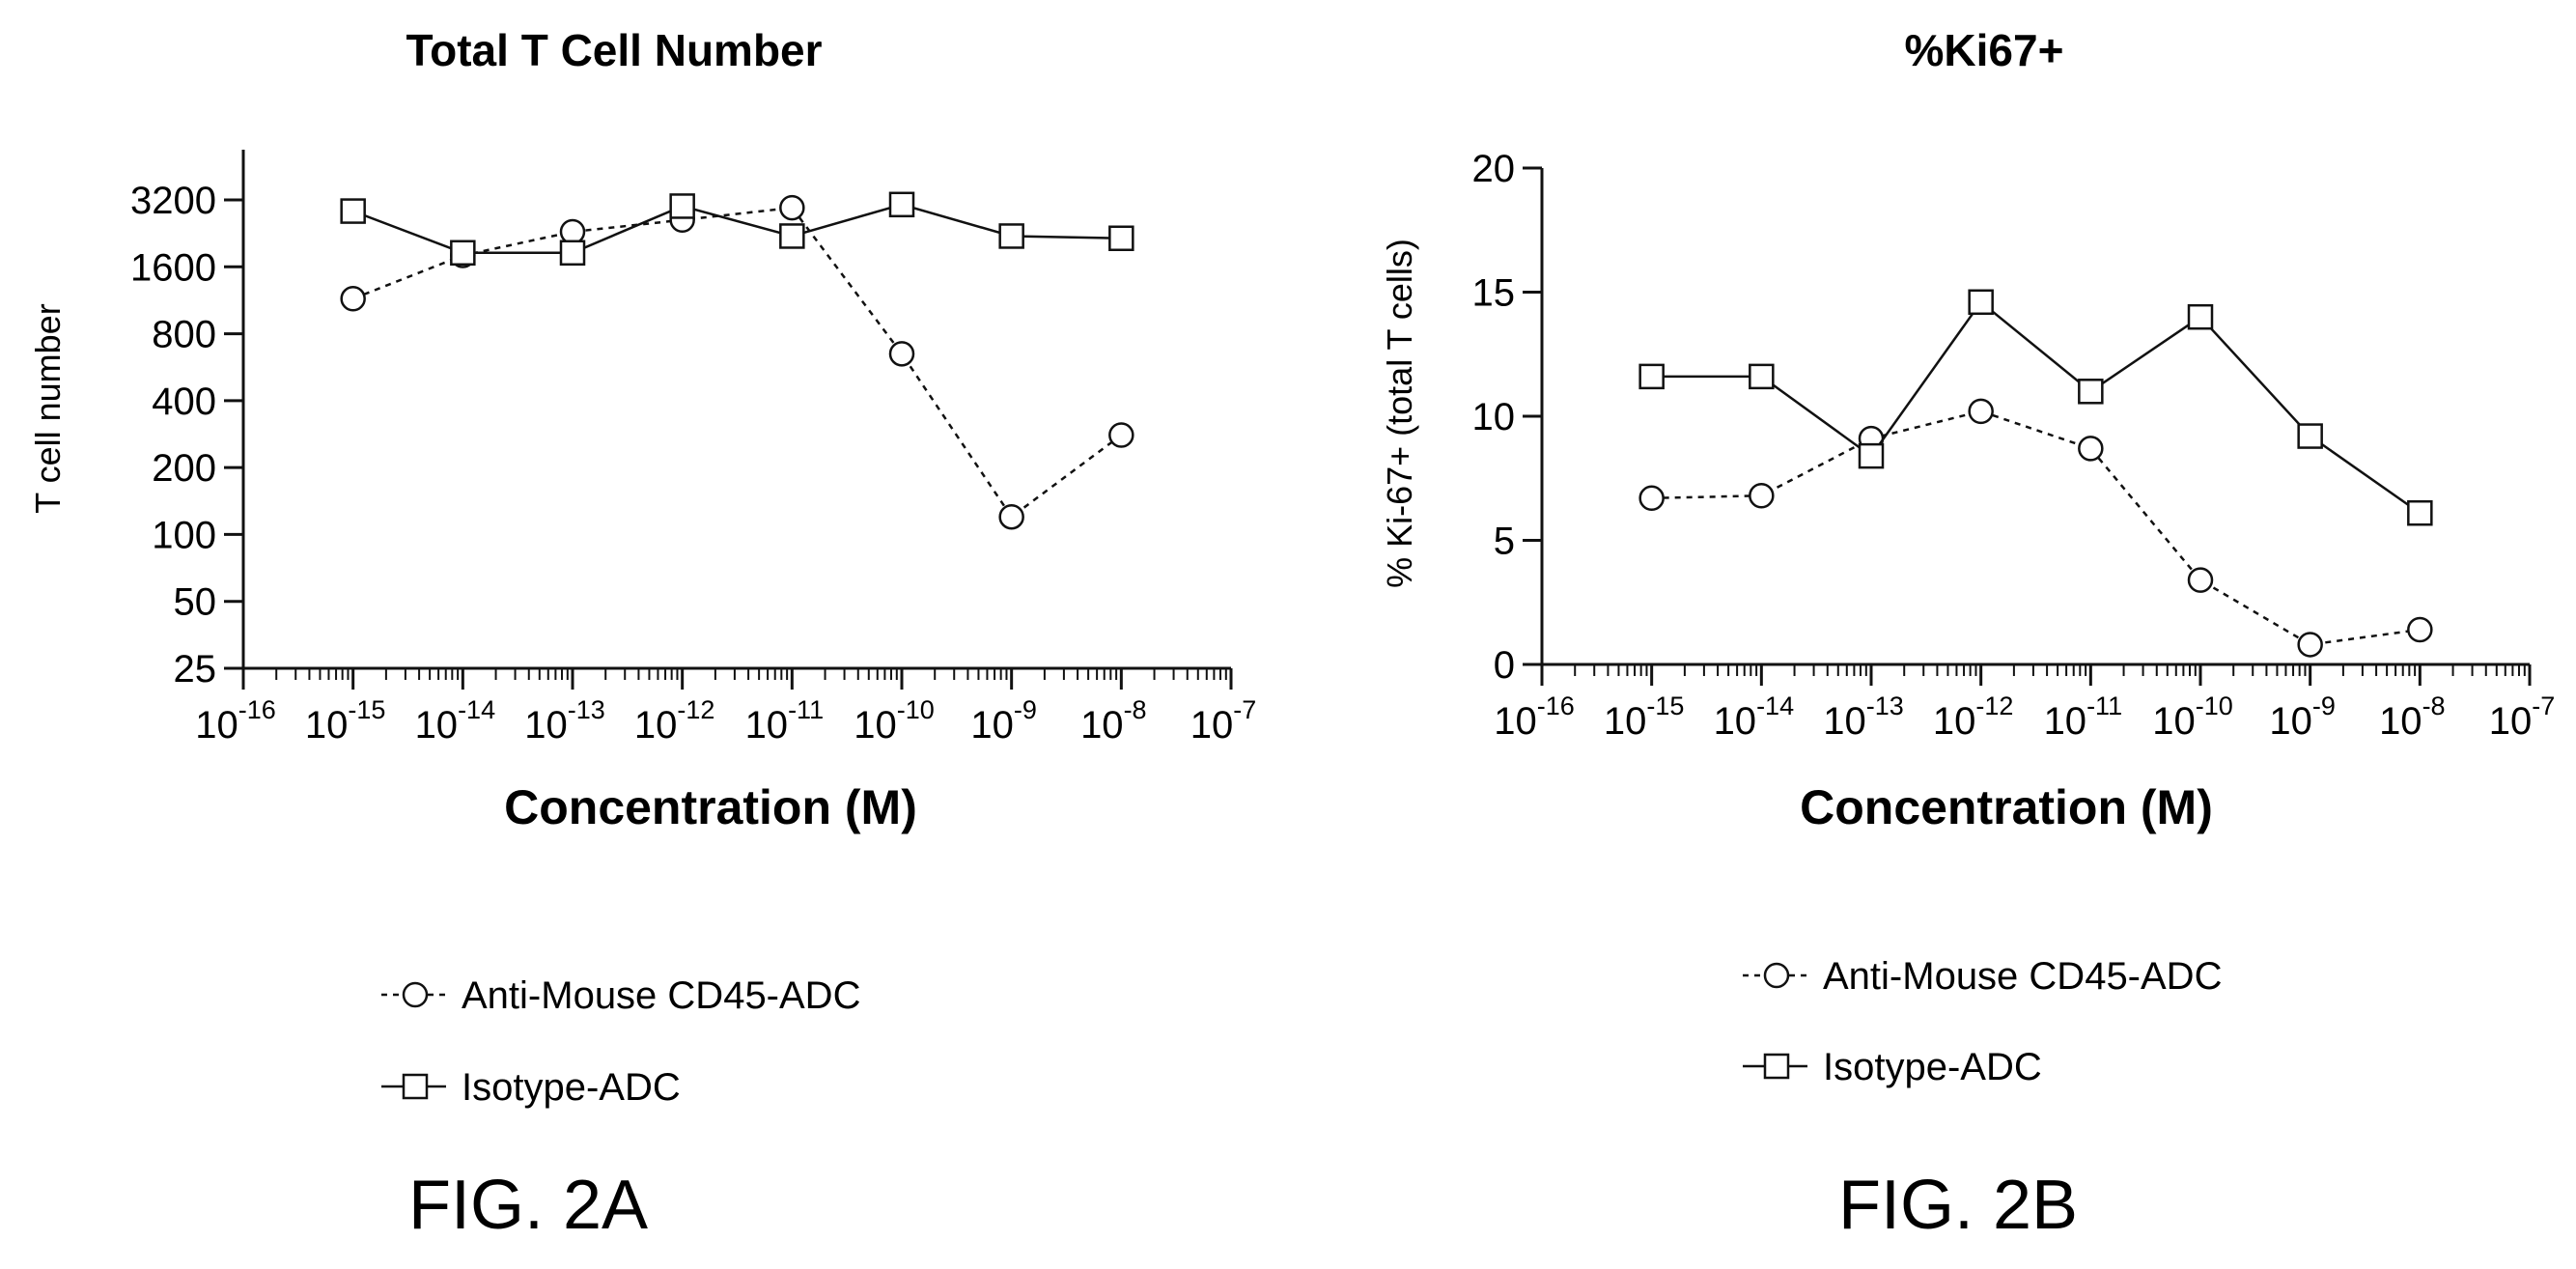 Image resolution: width=2576 pixels, height=1269 pixels. Describe the element at coordinates (1494, 293) in the screenshot. I see `y-tick-label: 15` at that location.